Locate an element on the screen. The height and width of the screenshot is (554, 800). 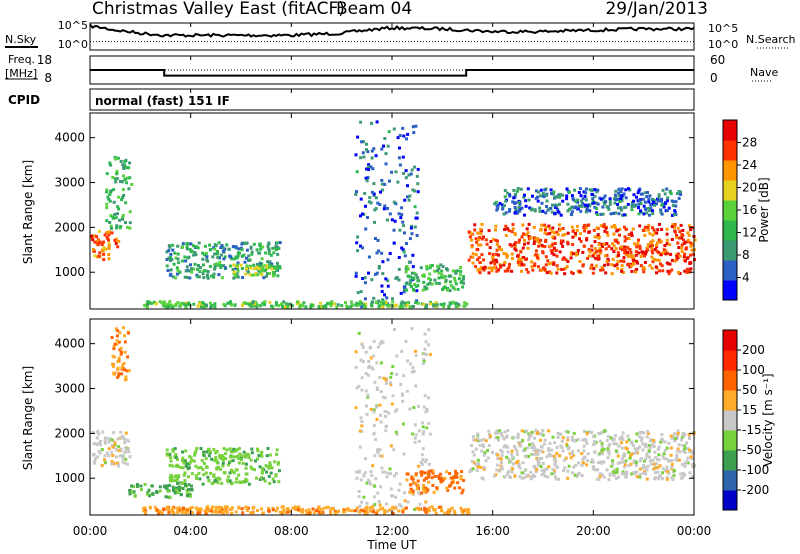
y-tick-label: 3000 is located at coordinates (69, 183).